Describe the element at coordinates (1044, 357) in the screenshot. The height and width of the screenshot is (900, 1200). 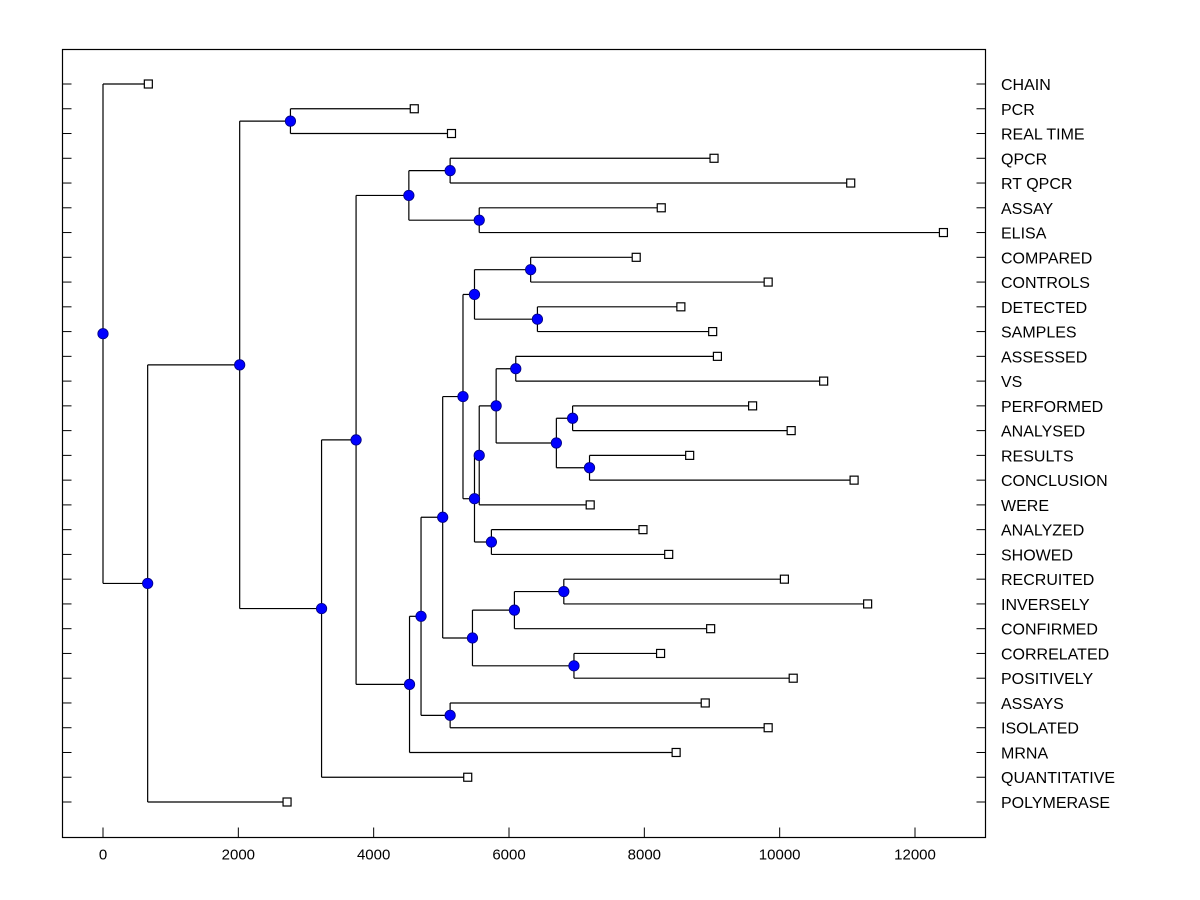
I see `leaf-label: ASSESSED` at that location.